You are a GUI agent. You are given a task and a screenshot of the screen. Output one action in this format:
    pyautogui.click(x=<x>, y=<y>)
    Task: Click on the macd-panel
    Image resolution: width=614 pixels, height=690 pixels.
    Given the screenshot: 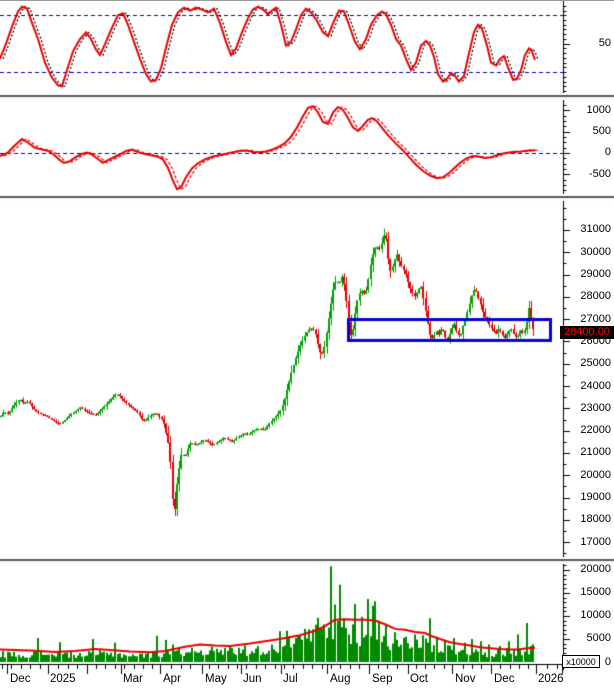 What is the action you would take?
    pyautogui.click(x=281, y=147)
    